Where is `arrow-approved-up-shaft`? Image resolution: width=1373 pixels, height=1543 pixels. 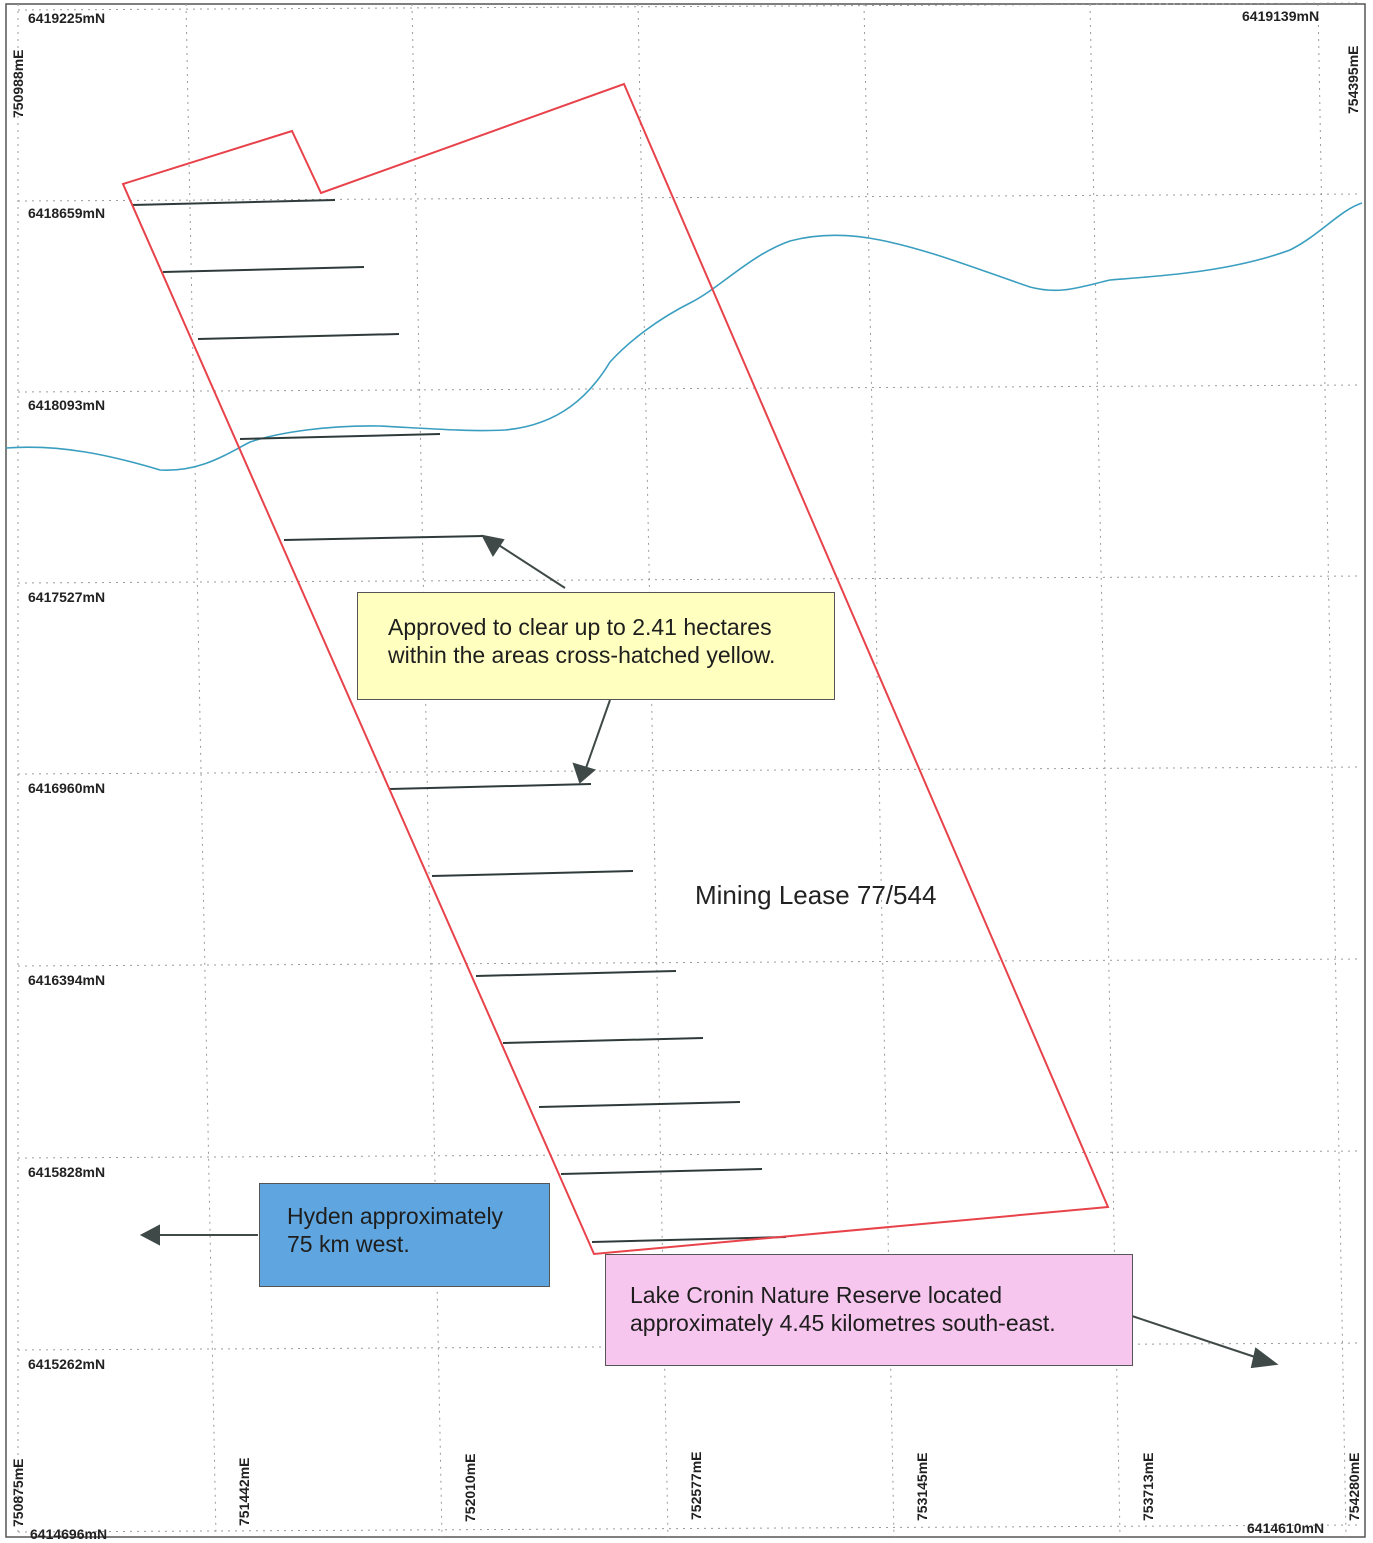 arrow-approved-up-shaft is located at coordinates (529, 565).